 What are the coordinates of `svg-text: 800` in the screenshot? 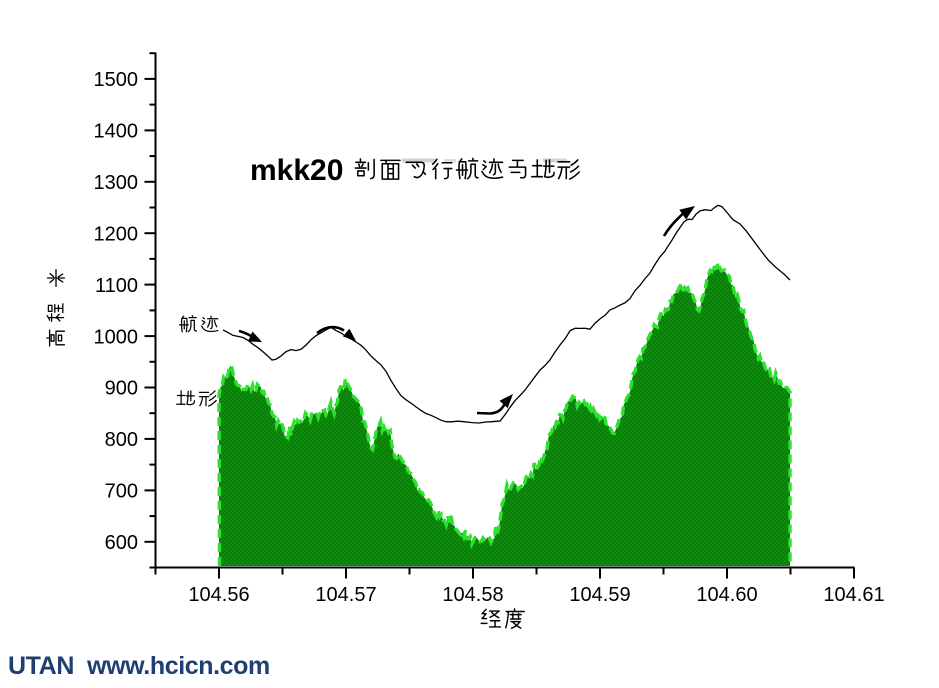 It's located at (121, 440).